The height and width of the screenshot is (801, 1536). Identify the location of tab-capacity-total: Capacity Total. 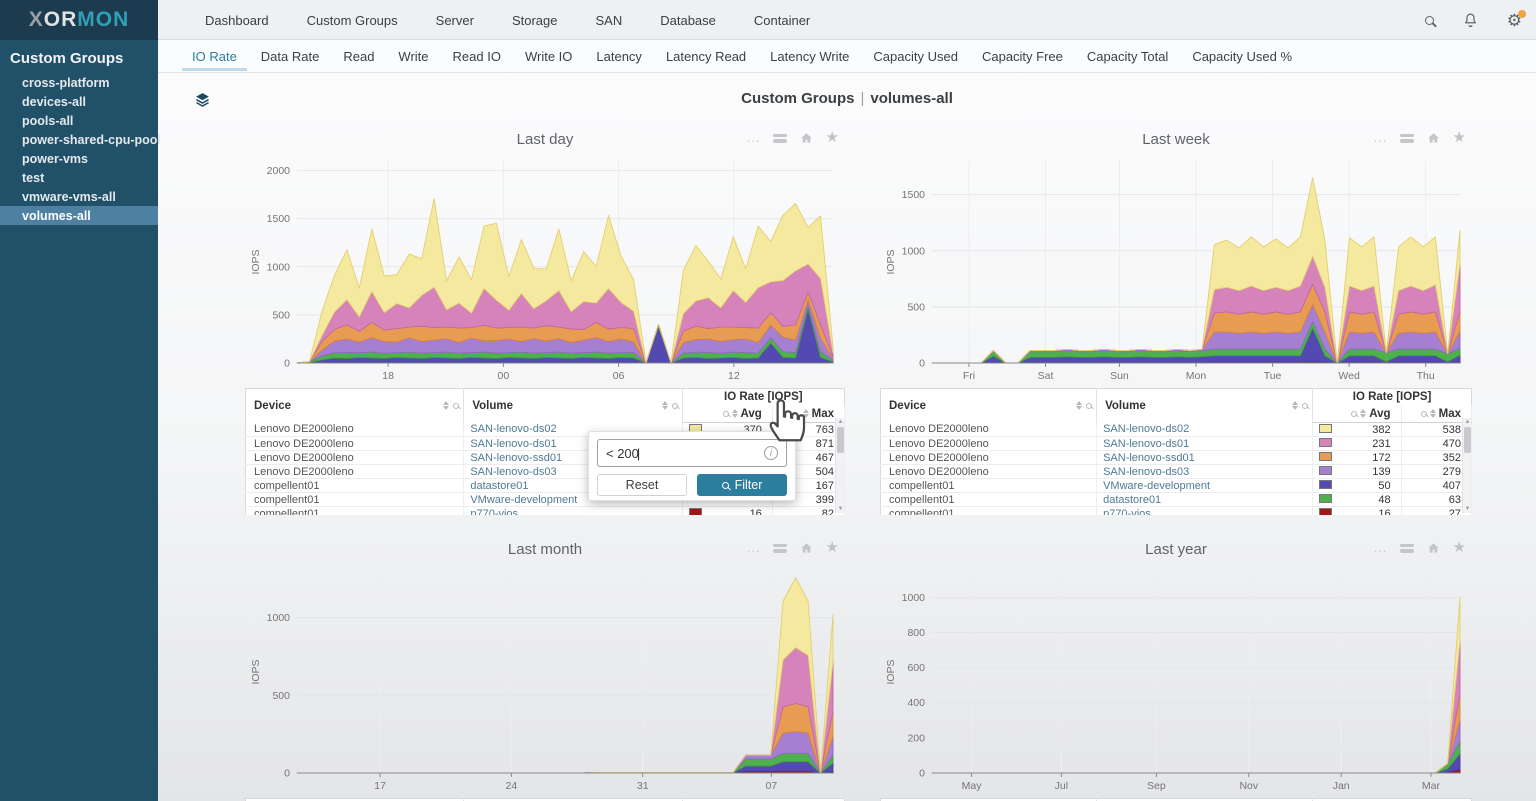
(1127, 56).